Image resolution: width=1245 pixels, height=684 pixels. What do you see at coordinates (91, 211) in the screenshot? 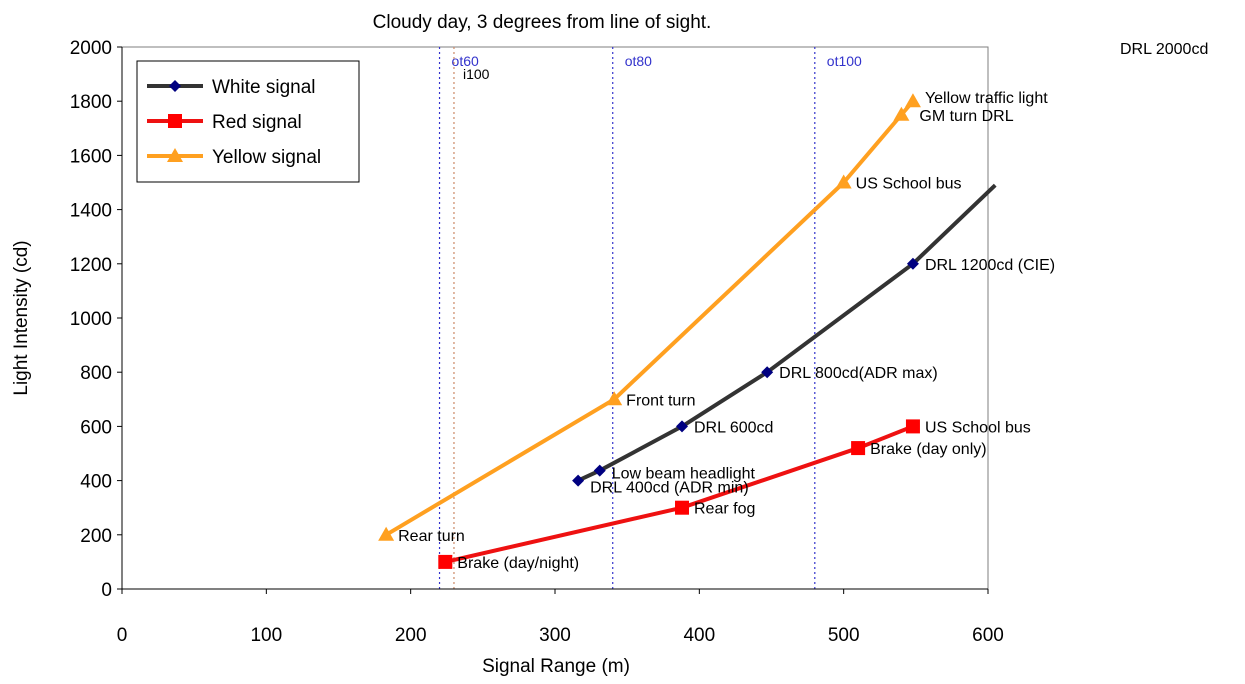
I see `y-tick-label: 1400` at bounding box center [91, 211].